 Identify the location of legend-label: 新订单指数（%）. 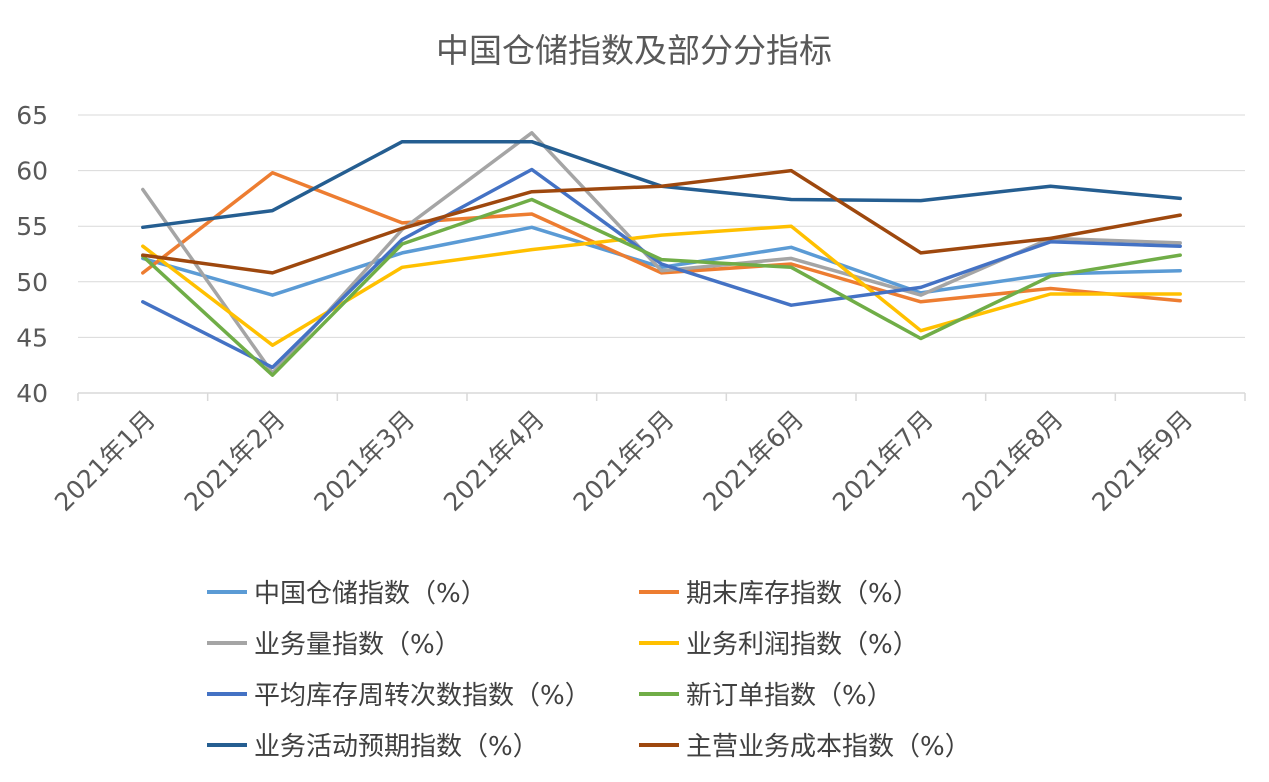
(789, 696).